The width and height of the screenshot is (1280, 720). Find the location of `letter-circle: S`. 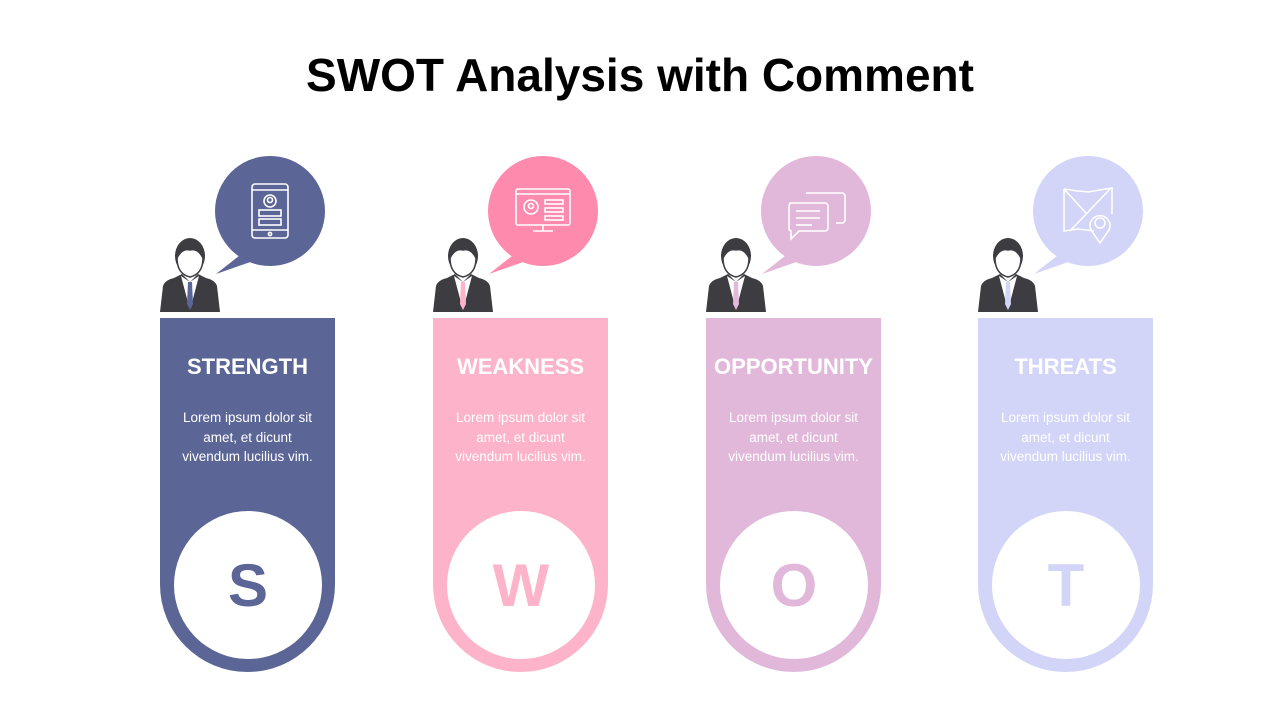

letter-circle: S is located at coordinates (248, 585).